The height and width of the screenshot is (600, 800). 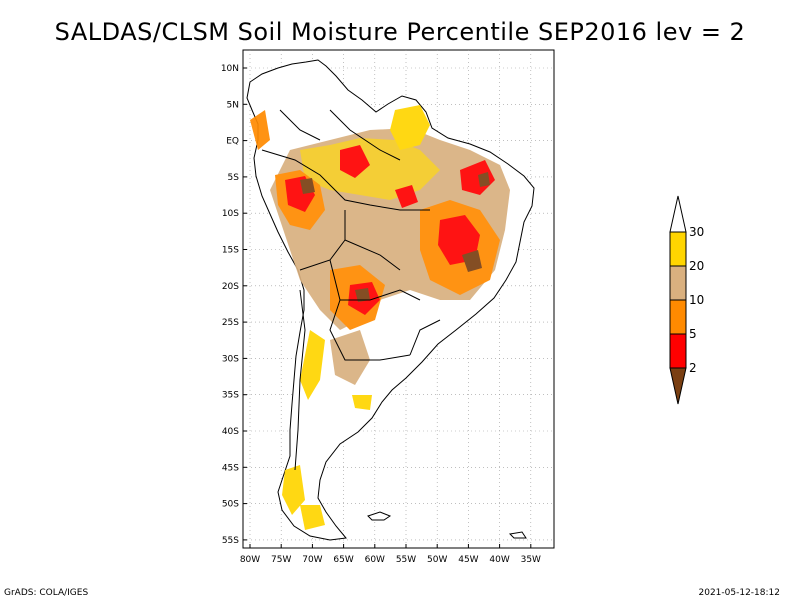 I want to click on footer-timestamp: 2021-05-12-18:12, so click(x=739, y=593).